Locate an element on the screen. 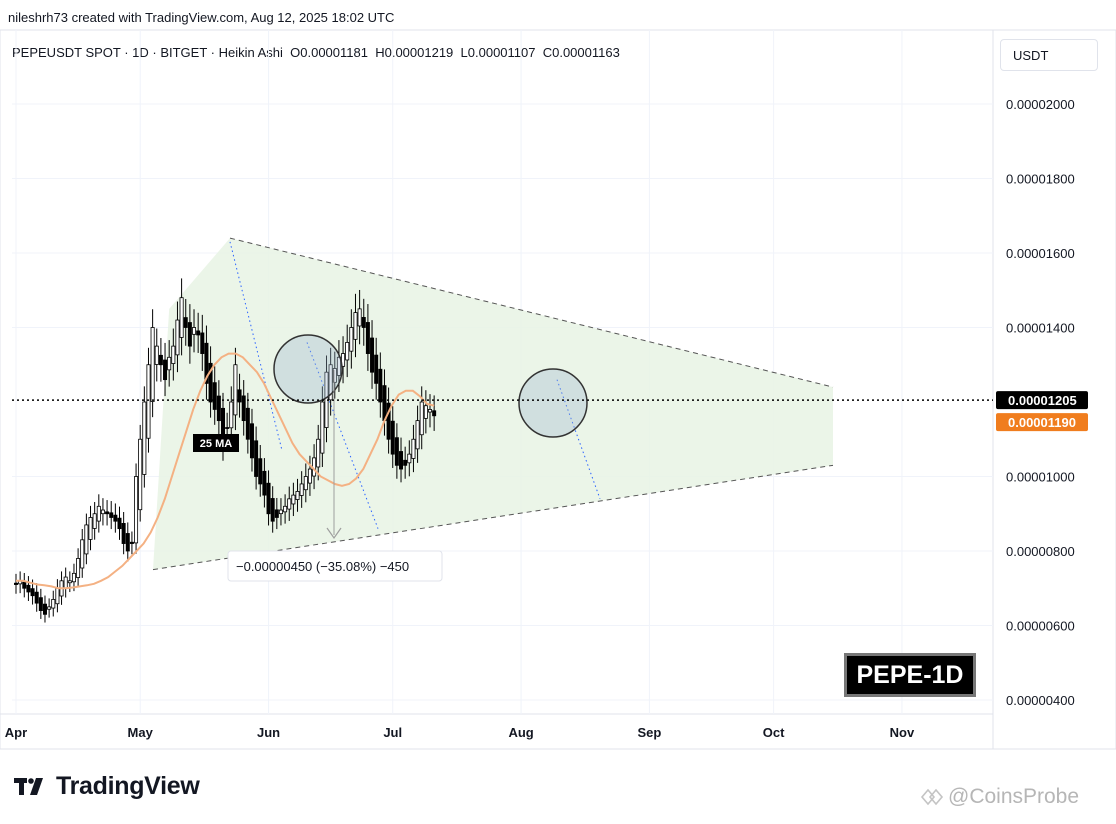 Image resolution: width=1116 pixels, height=824 pixels. moving-average-25-line is located at coordinates (225, 471).